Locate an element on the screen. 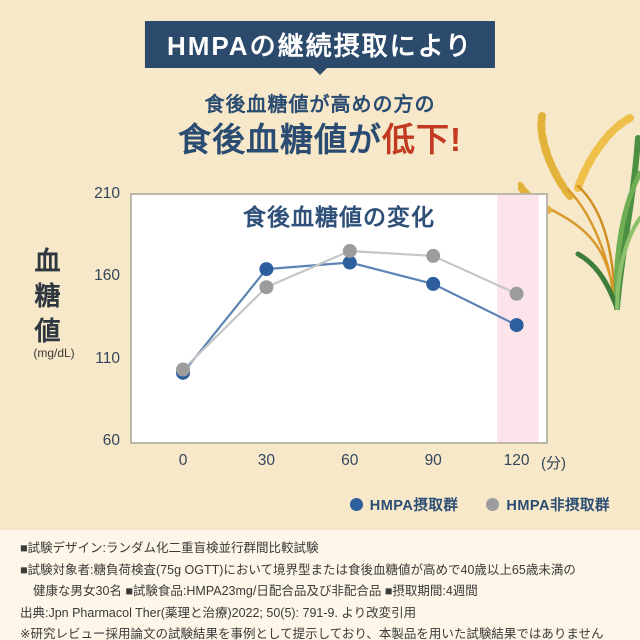  y-axis-label: 血糖値 is located at coordinates (46, 299).